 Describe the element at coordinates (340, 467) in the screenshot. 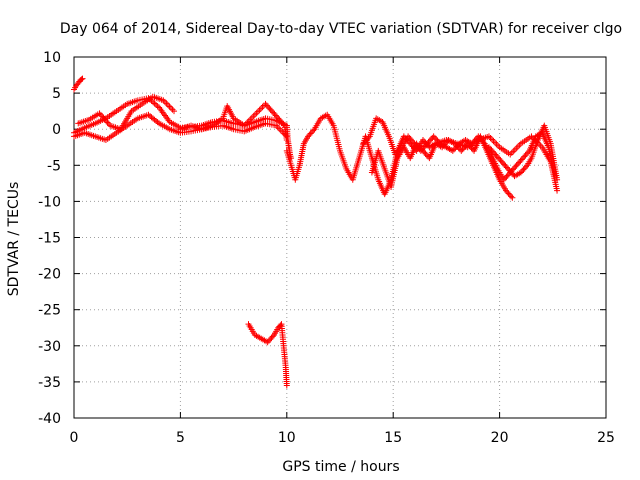

I see `x-axis-label: GPS time / hours` at that location.